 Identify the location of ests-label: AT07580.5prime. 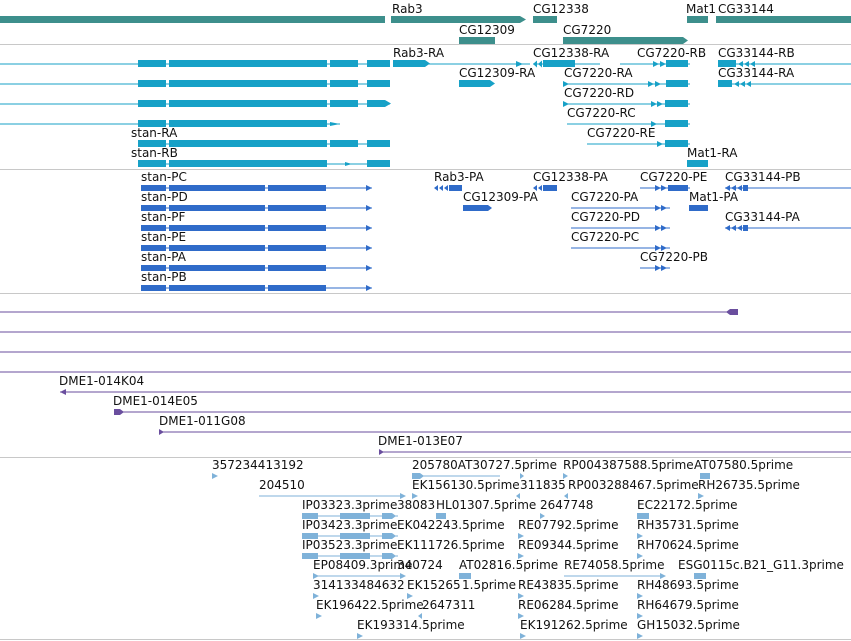
(743, 465).